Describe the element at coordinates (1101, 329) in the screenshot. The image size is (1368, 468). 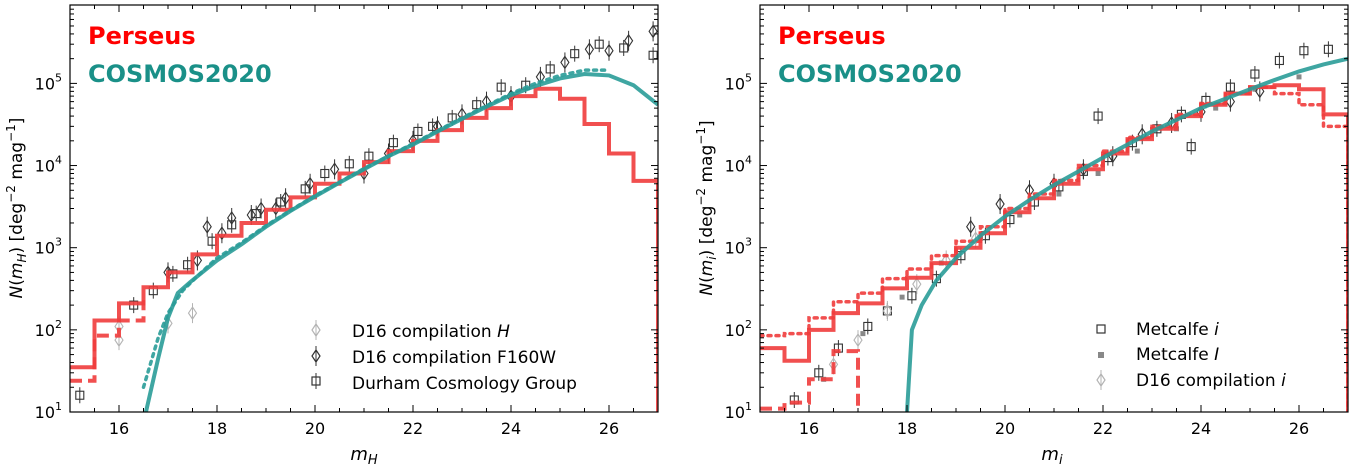
I see `legend-marker-metcalfe-i` at that location.